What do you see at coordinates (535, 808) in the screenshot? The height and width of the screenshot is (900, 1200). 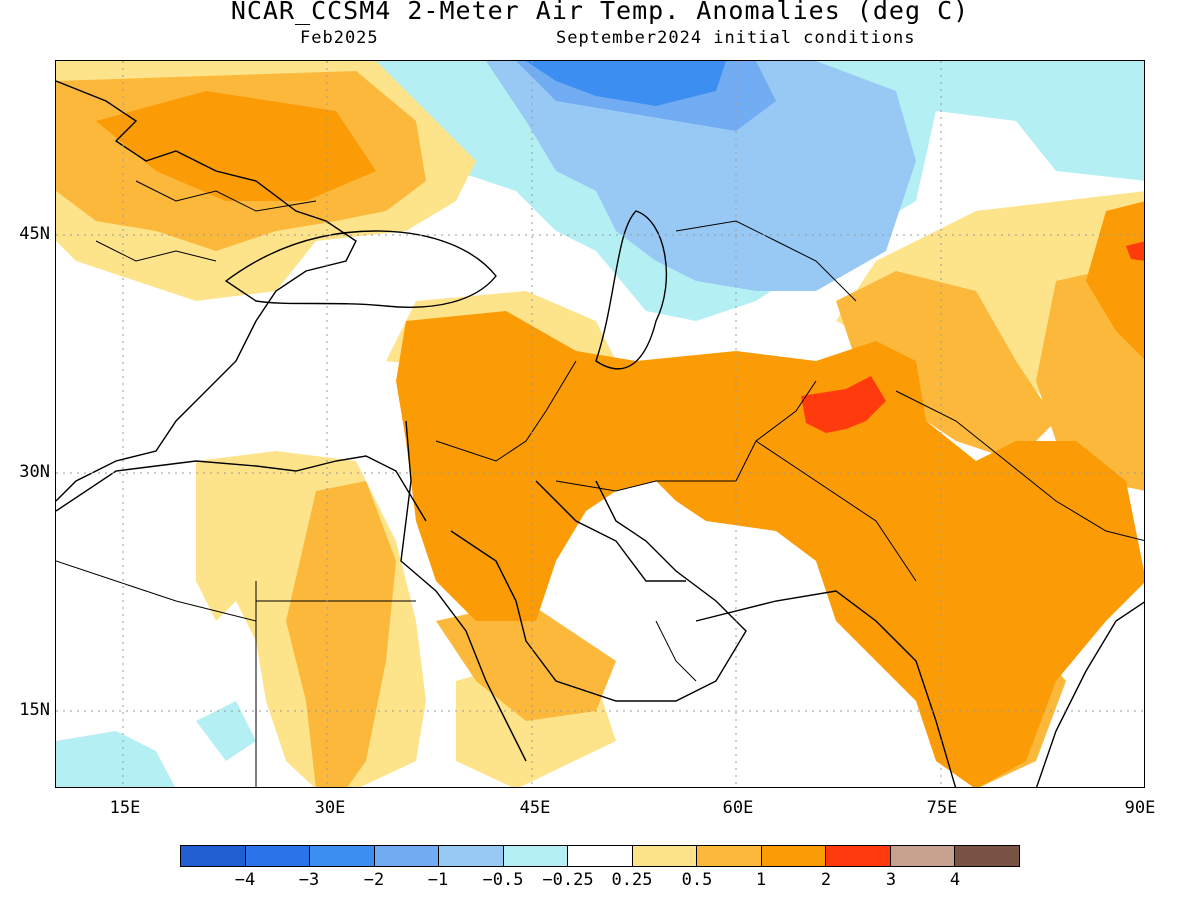 I see `lon-label-45e: 45E` at bounding box center [535, 808].